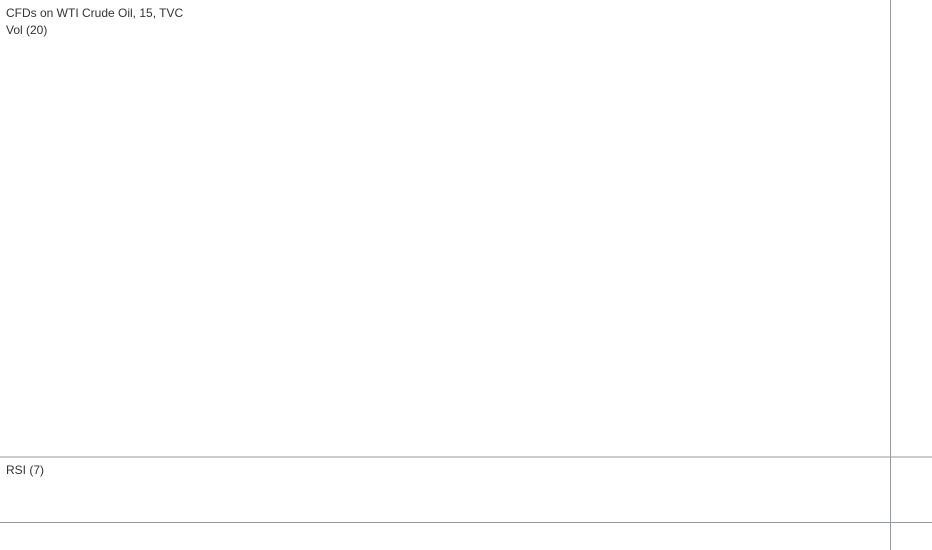  What do you see at coordinates (445, 490) in the screenshot?
I see `rsi-pane` at bounding box center [445, 490].